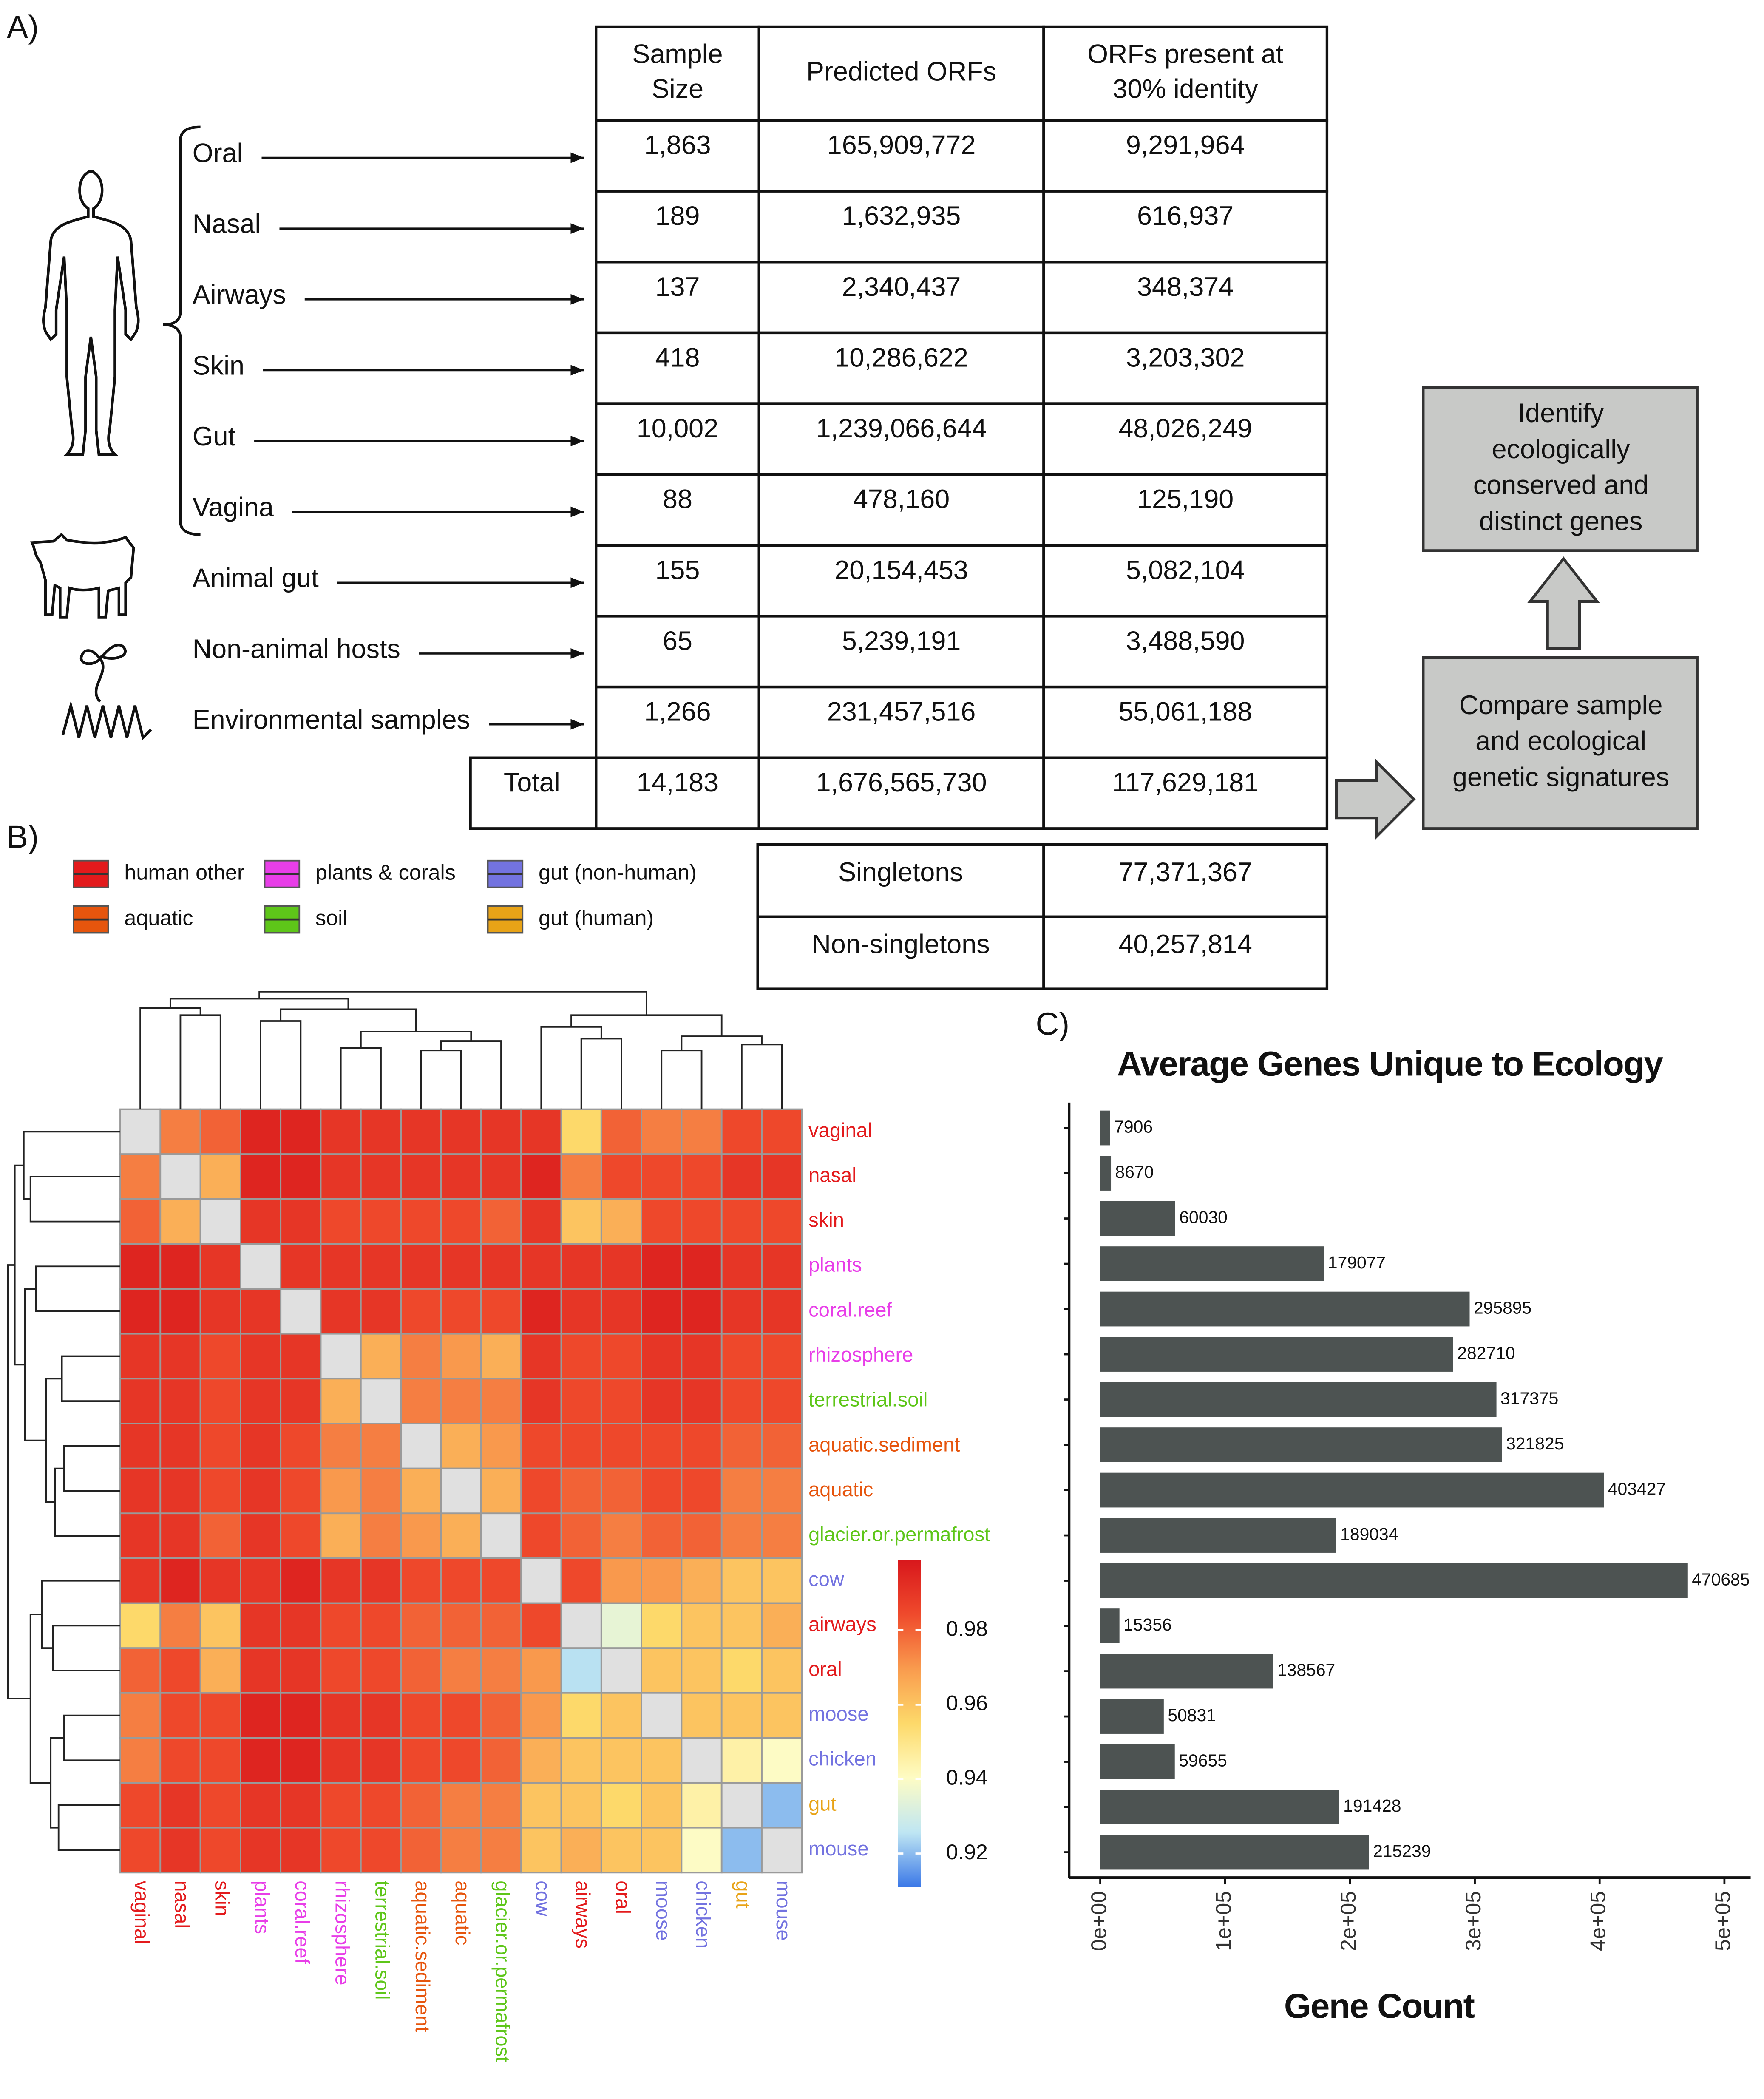 The image size is (1764, 2099). Describe the element at coordinates (1185, 287) in the screenshot. I see `table-value: 348,374` at that location.